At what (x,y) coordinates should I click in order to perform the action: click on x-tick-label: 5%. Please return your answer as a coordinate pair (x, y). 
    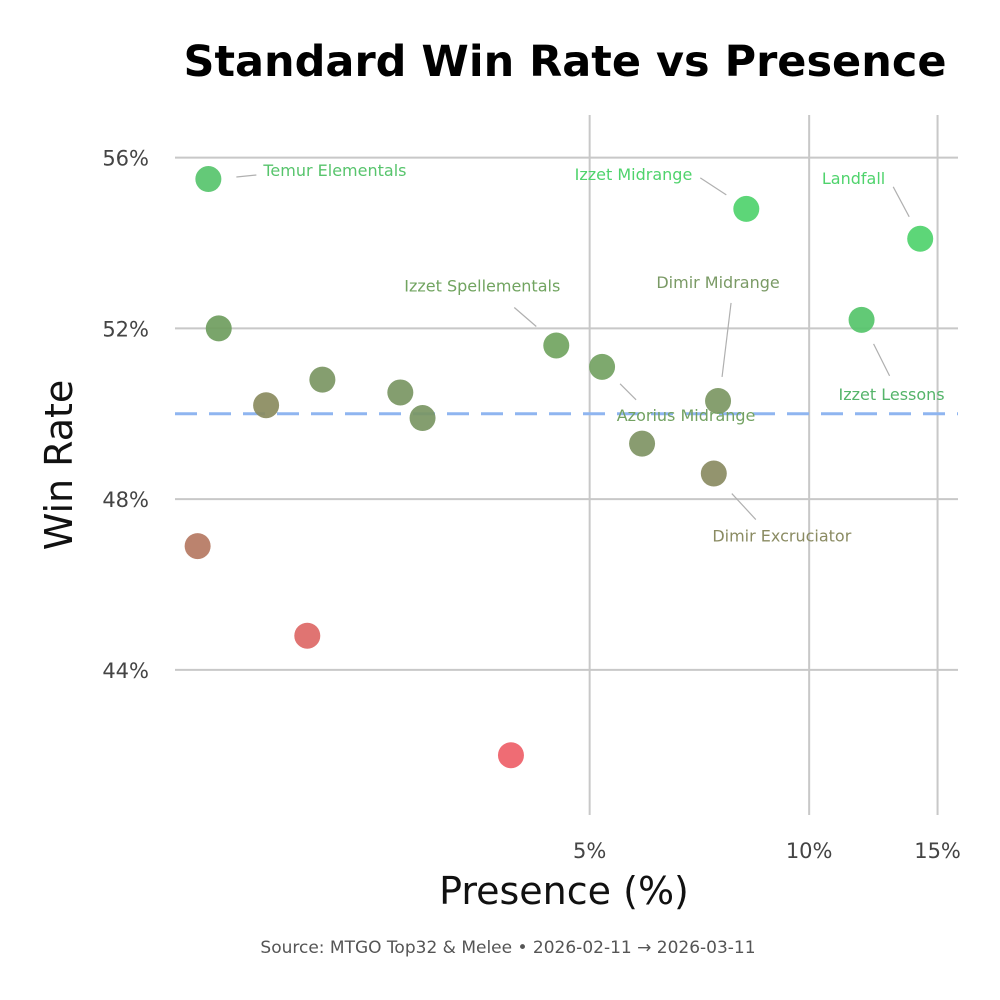
    Looking at the image, I should click on (589, 851).